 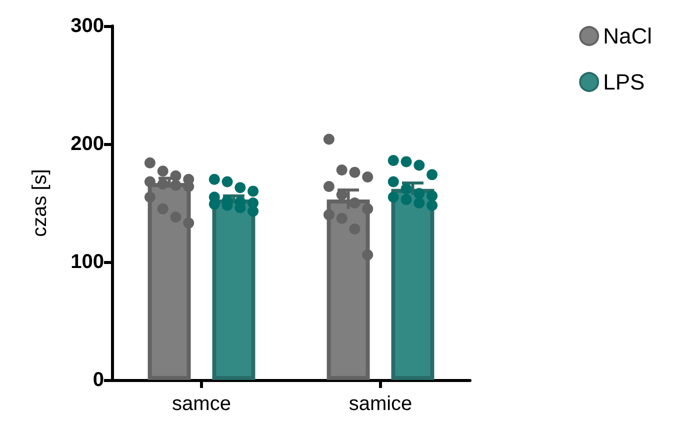 I want to click on y-tick-label: 200, so click(x=87, y=144).